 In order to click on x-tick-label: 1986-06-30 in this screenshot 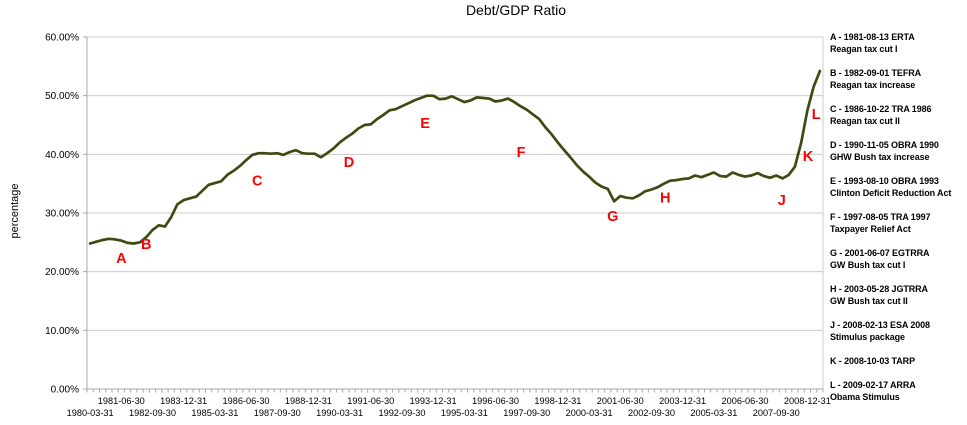, I will do `click(246, 401)`.